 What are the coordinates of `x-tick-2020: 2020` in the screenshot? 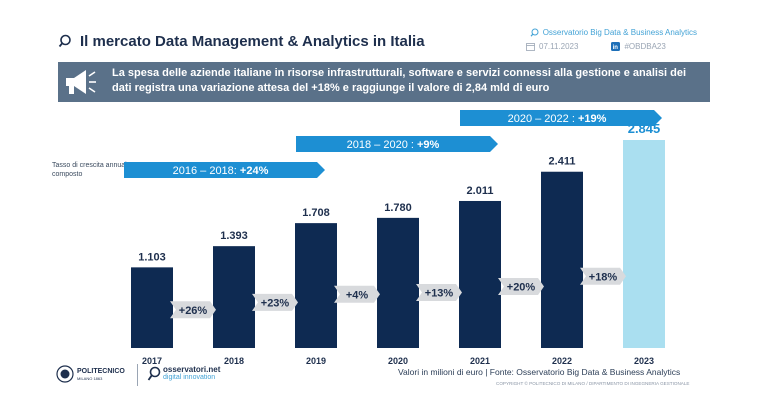 It's located at (398, 361).